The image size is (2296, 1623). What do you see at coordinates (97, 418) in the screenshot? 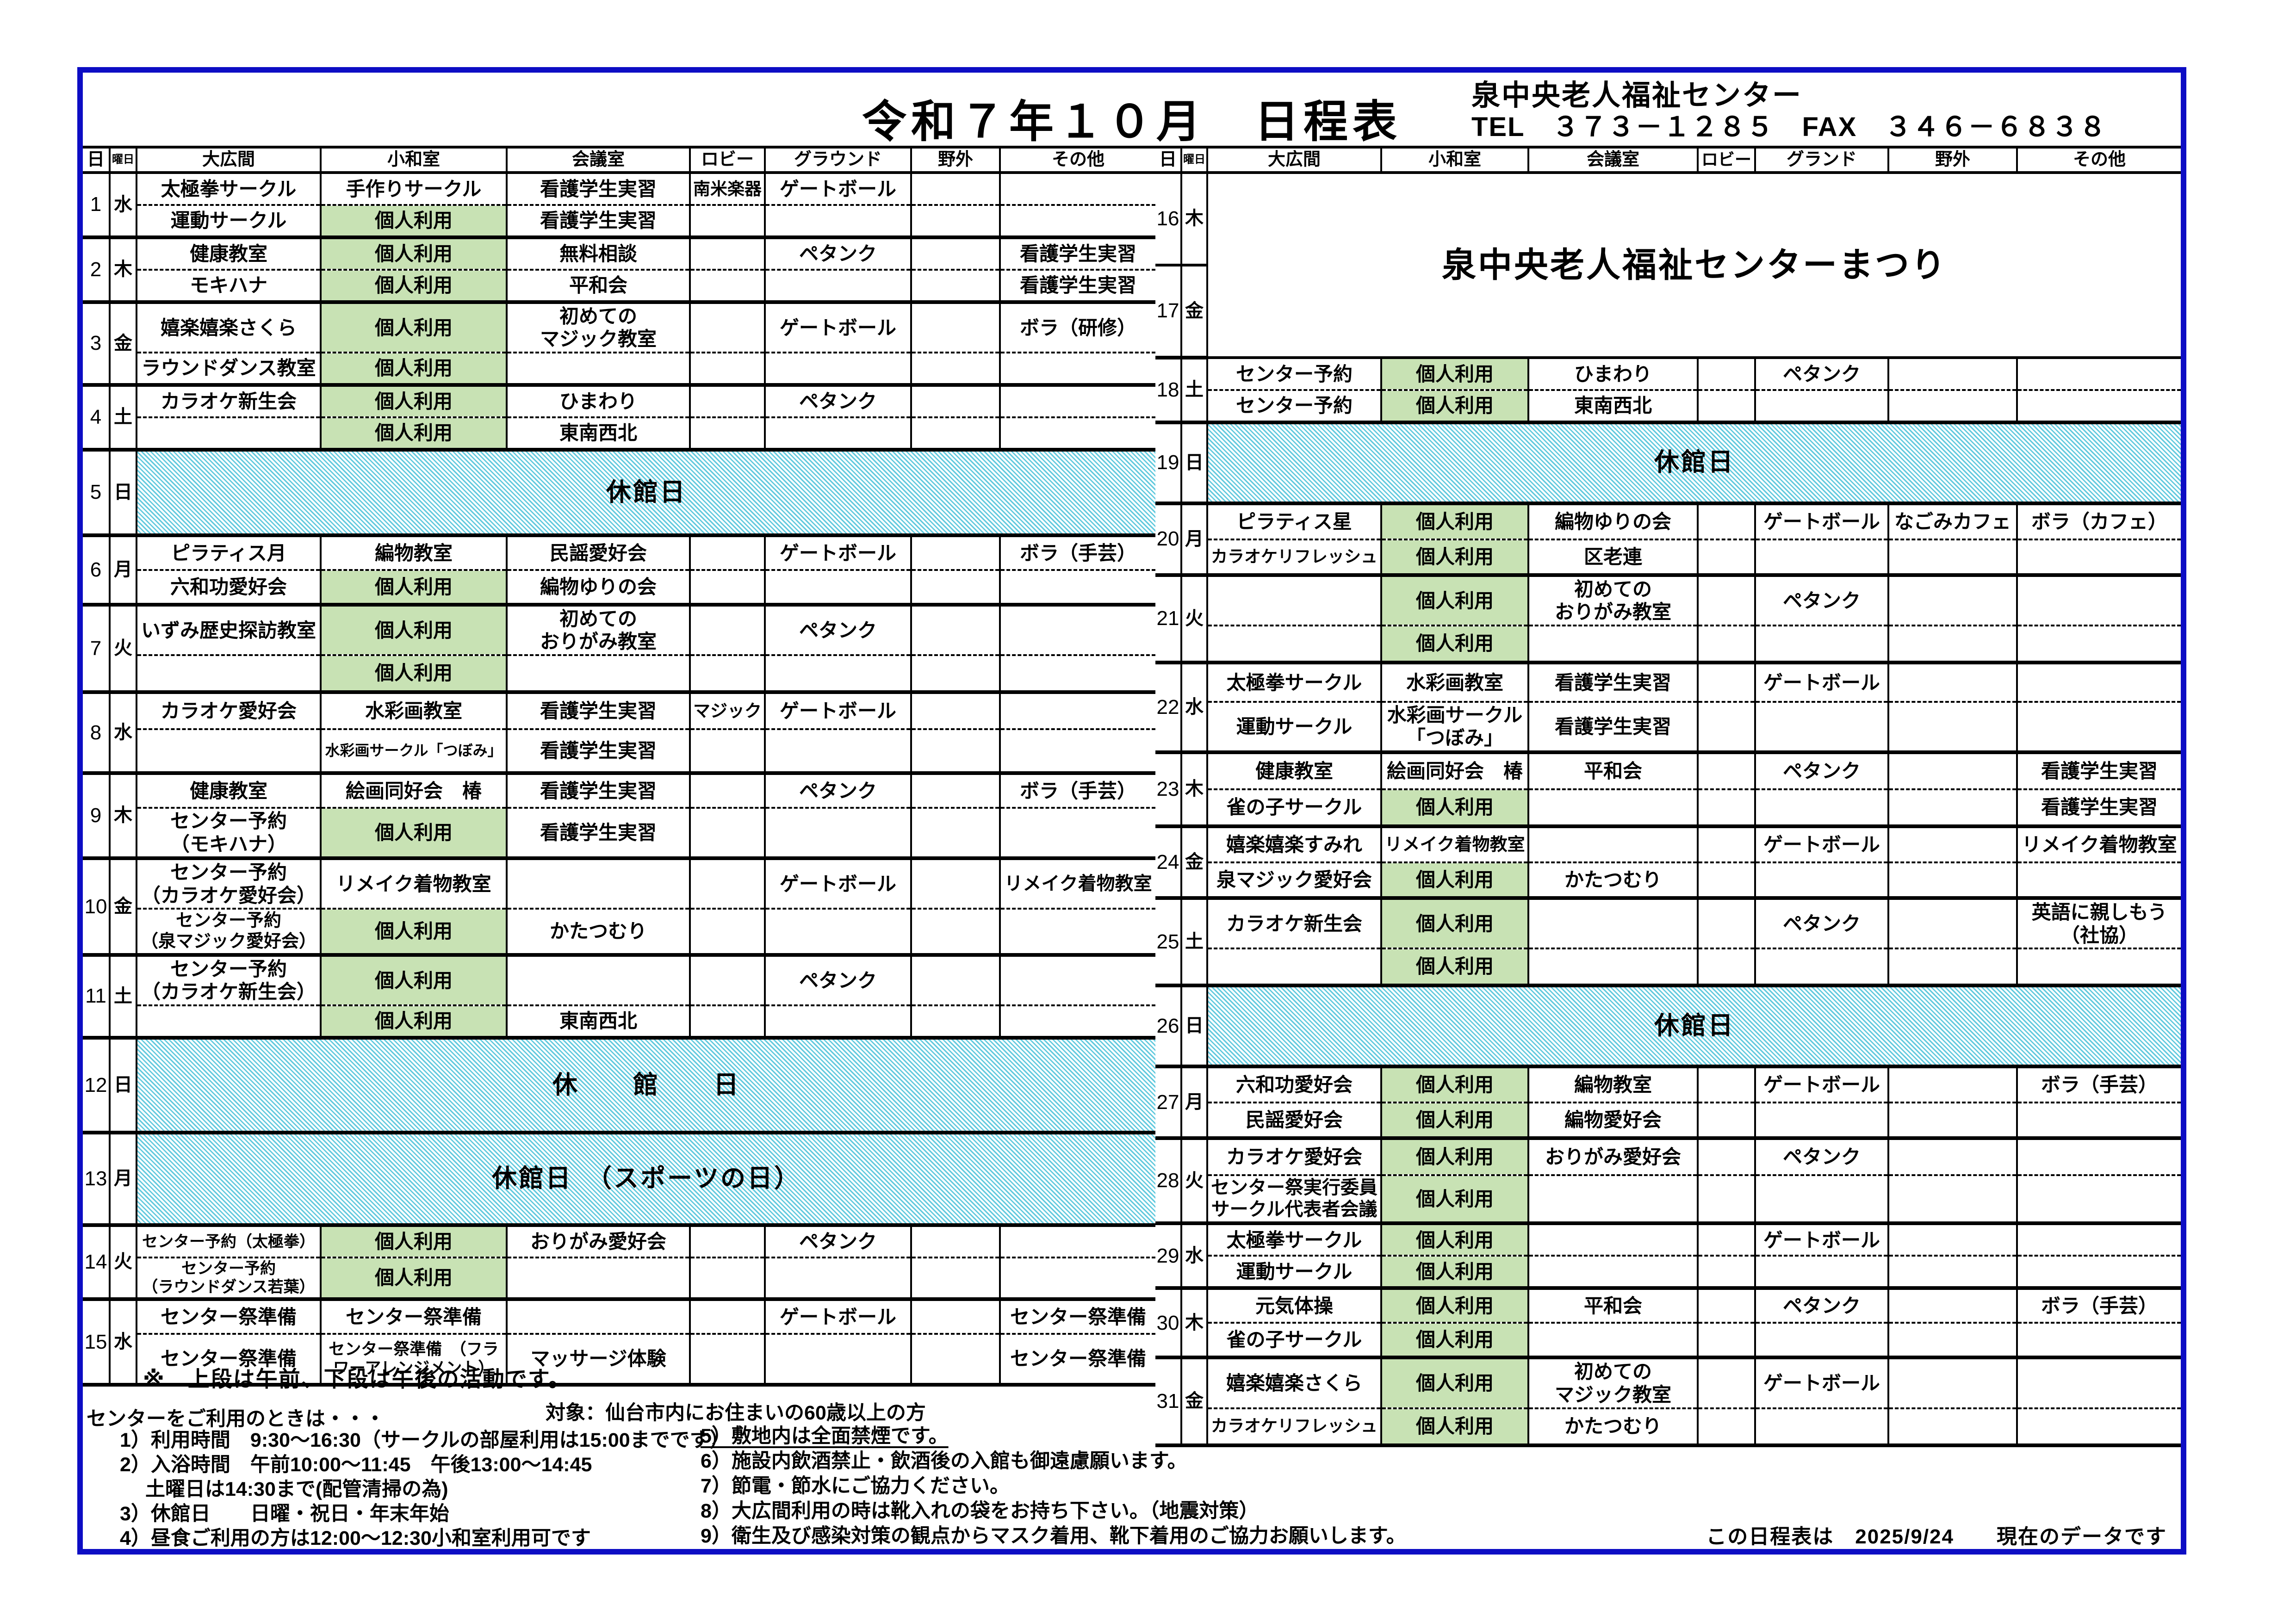
I see `day-number: 4` at bounding box center [97, 418].